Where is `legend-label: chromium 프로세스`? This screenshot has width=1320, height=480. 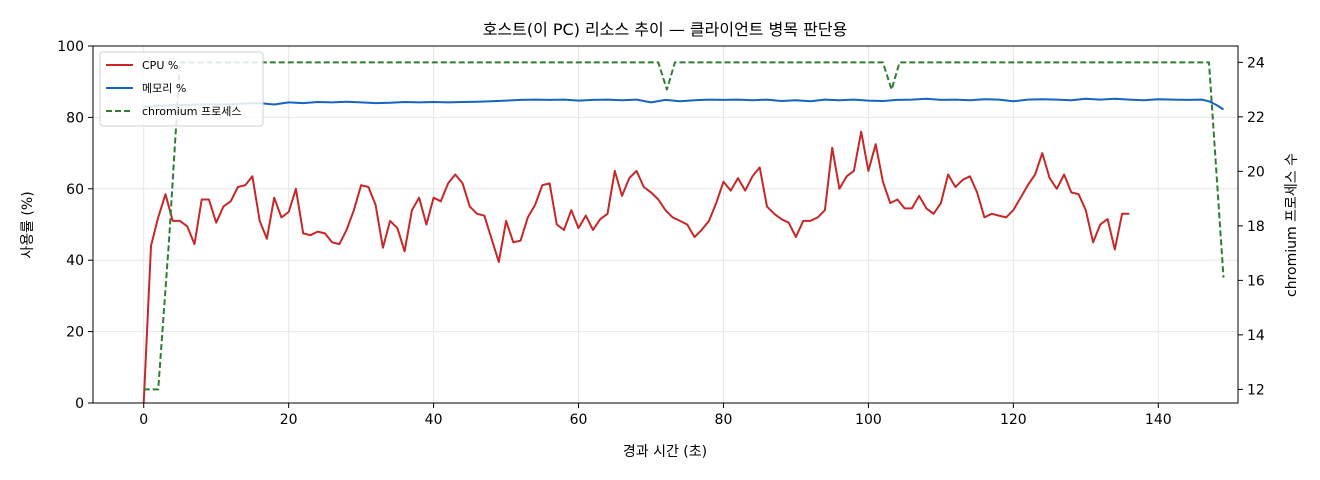 legend-label: chromium 프로세스 is located at coordinates (191, 111).